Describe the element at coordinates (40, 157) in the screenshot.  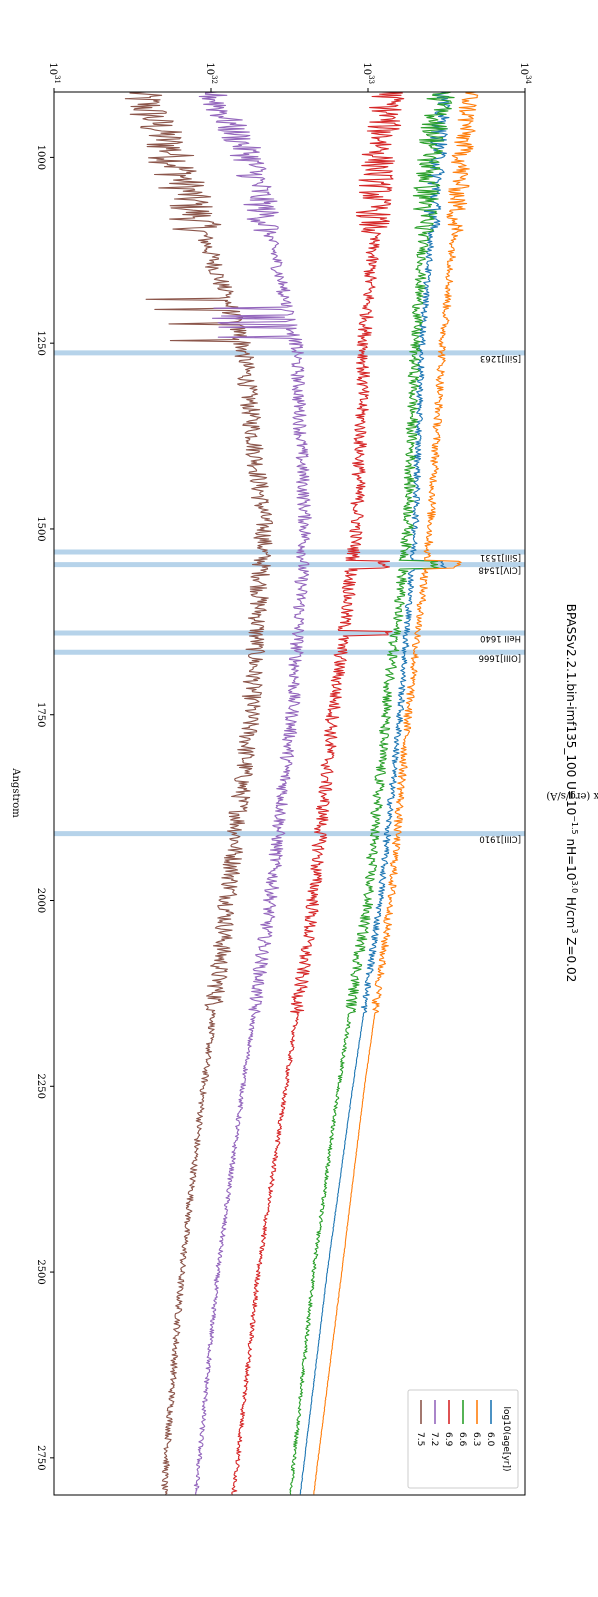
I see `x-tick-label: 1000` at that location.